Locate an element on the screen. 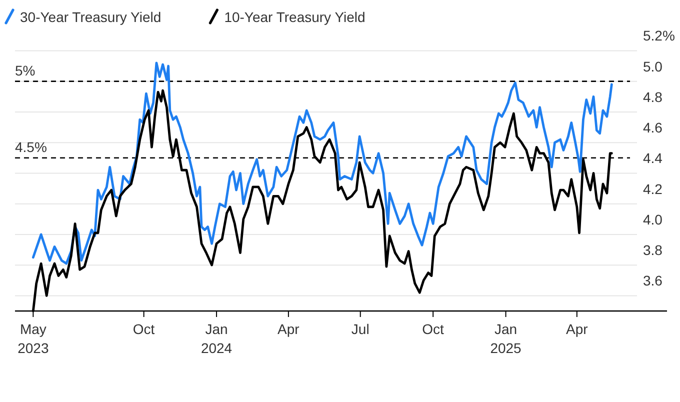 This screenshot has width=680, height=402. y-tick-label: 3.6 is located at coordinates (653, 280).